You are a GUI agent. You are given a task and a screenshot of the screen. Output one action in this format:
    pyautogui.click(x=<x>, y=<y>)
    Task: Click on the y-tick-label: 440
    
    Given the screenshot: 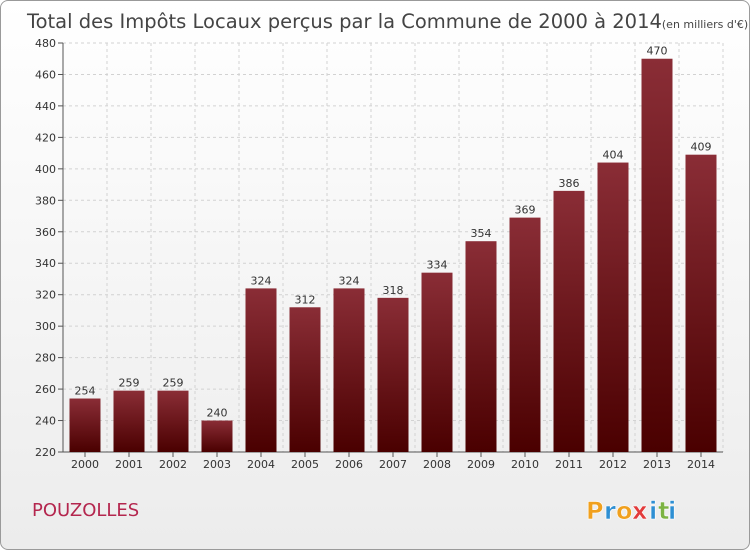 What is the action you would take?
    pyautogui.click(x=45, y=106)
    